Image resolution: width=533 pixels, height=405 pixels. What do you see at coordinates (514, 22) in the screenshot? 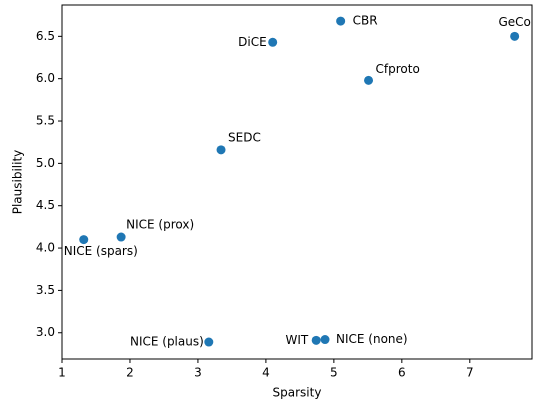
I see `point-label: GeCo` at bounding box center [514, 22].